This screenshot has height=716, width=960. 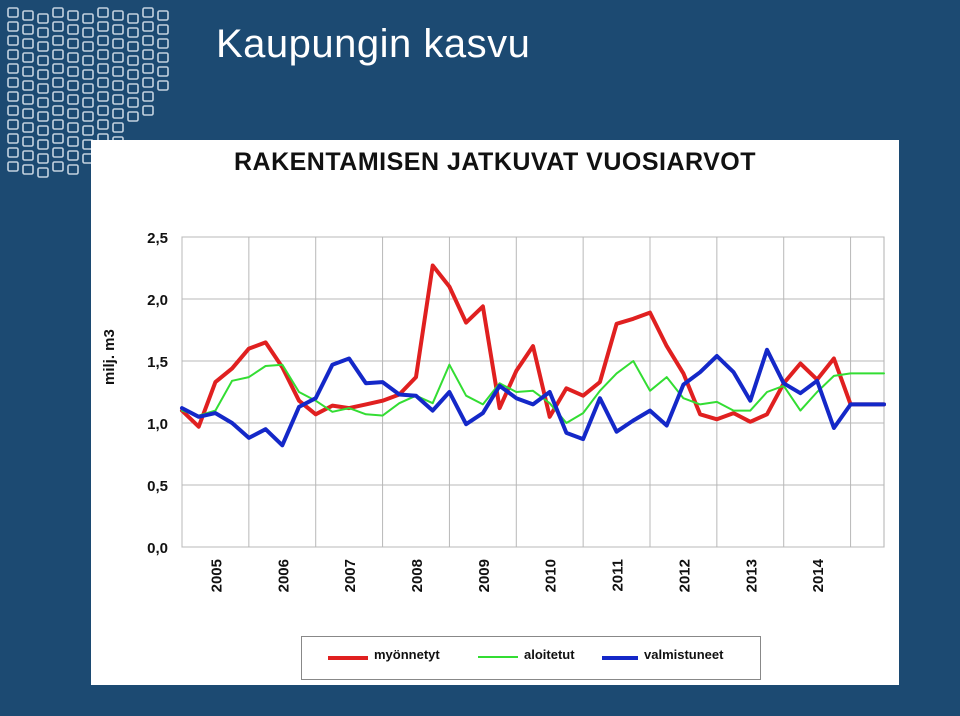 I want to click on legend-label-myonnetyt: myönnetyt, so click(x=407, y=654).